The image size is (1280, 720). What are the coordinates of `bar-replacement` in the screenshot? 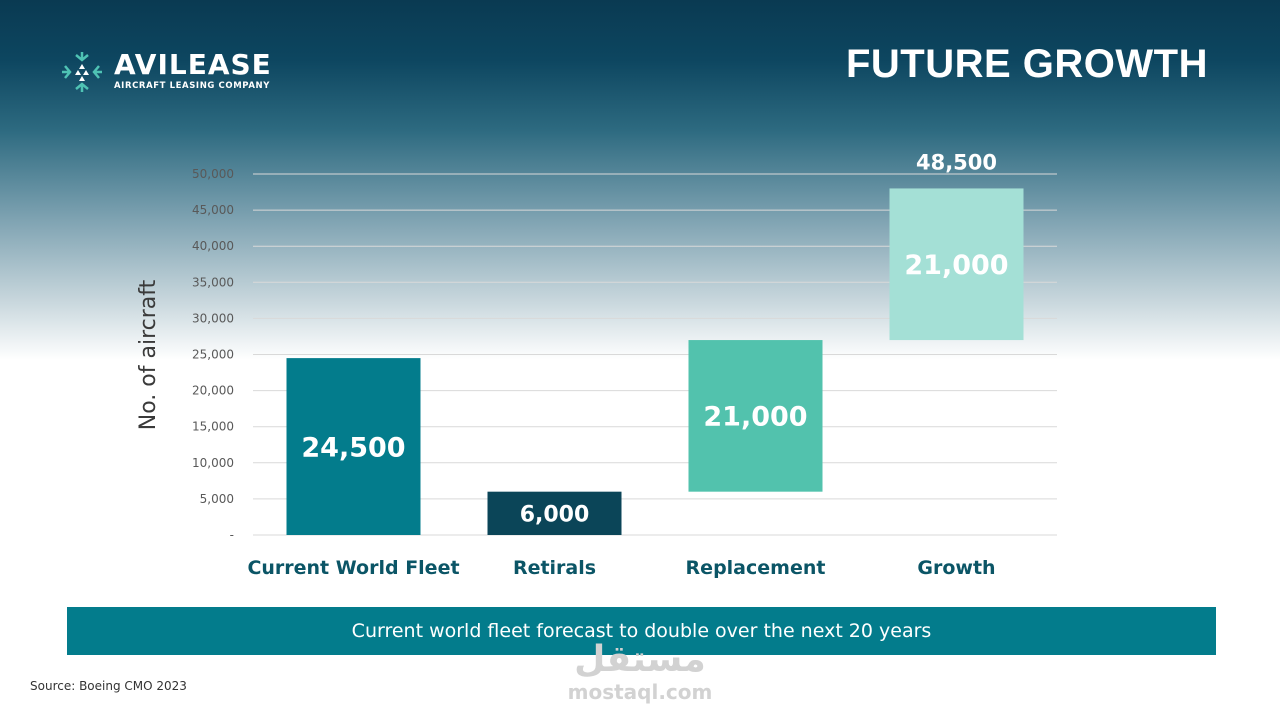 It's located at (755, 416).